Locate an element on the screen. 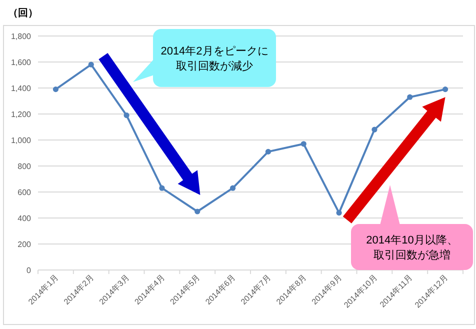  y-tick-label: 400 is located at coordinates (25, 218).